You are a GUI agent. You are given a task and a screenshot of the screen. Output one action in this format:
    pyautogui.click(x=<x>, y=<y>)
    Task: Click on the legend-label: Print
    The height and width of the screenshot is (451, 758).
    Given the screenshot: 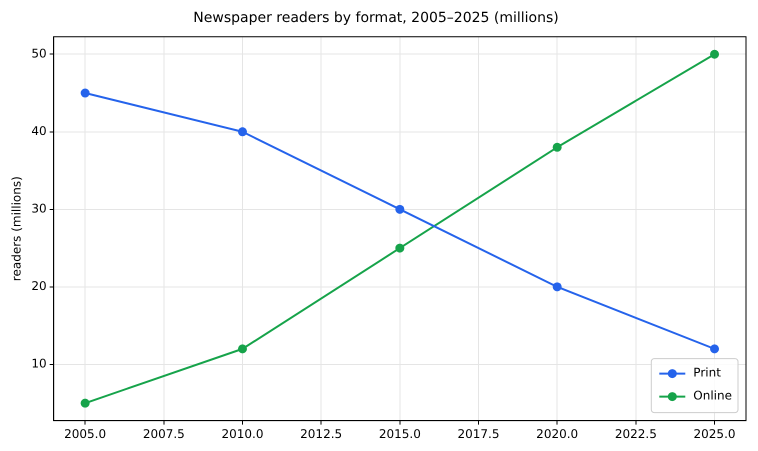 What is the action you would take?
    pyautogui.click(x=707, y=373)
    